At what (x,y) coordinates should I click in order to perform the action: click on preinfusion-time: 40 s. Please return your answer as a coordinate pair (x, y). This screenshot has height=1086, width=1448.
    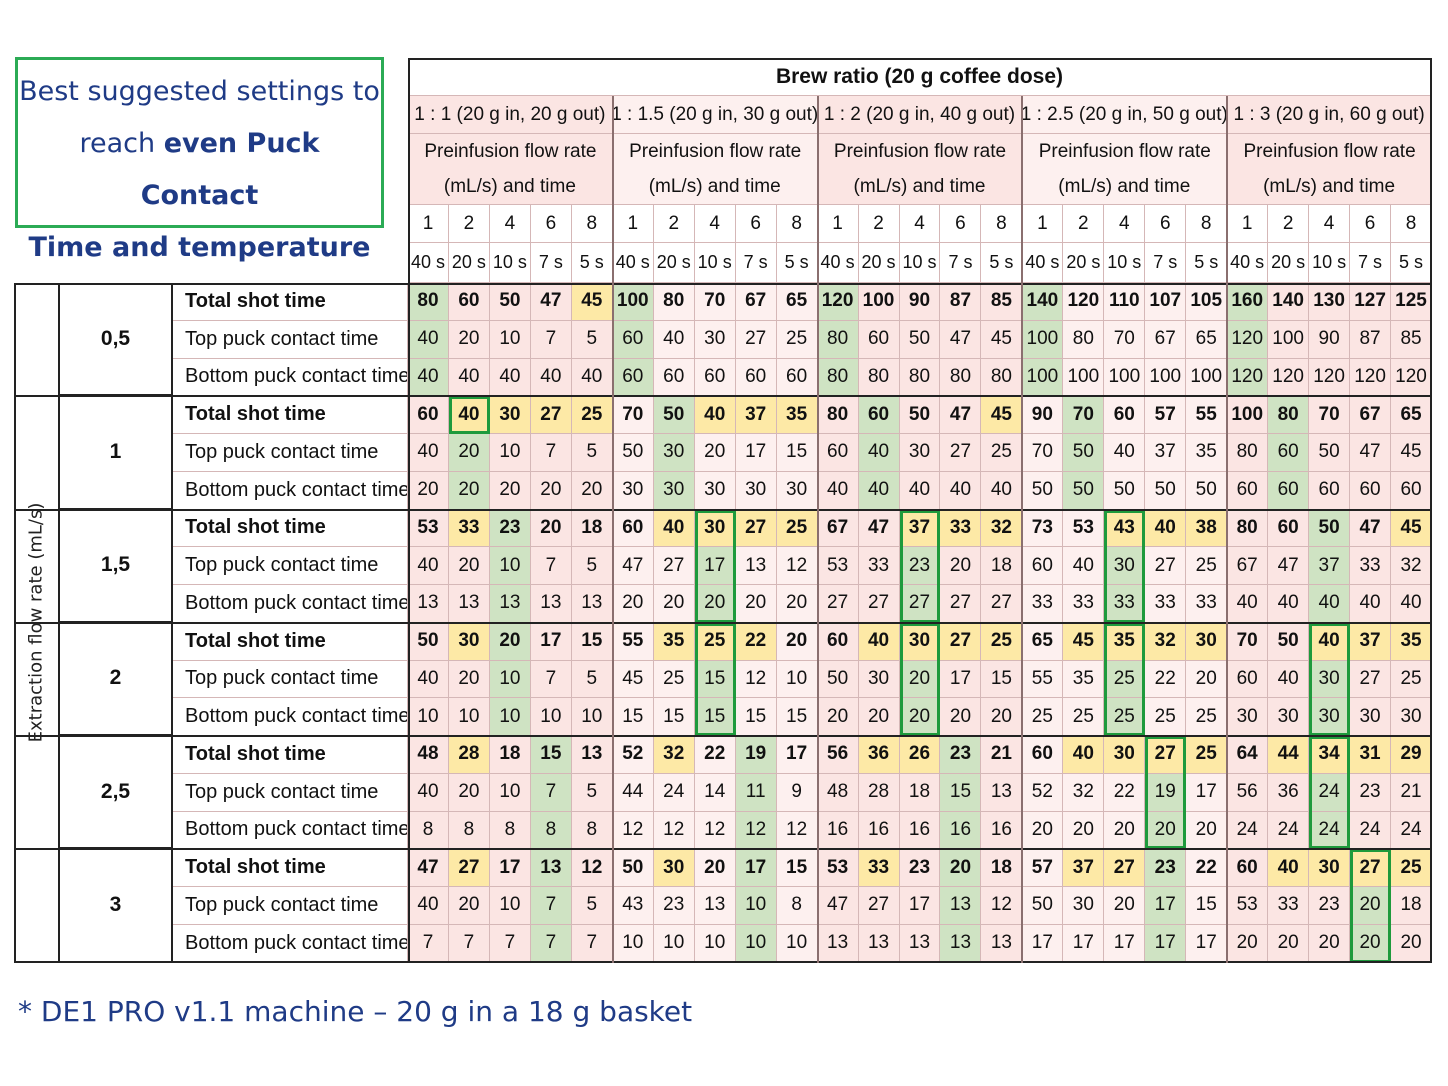
    Looking at the image, I should click on (838, 263).